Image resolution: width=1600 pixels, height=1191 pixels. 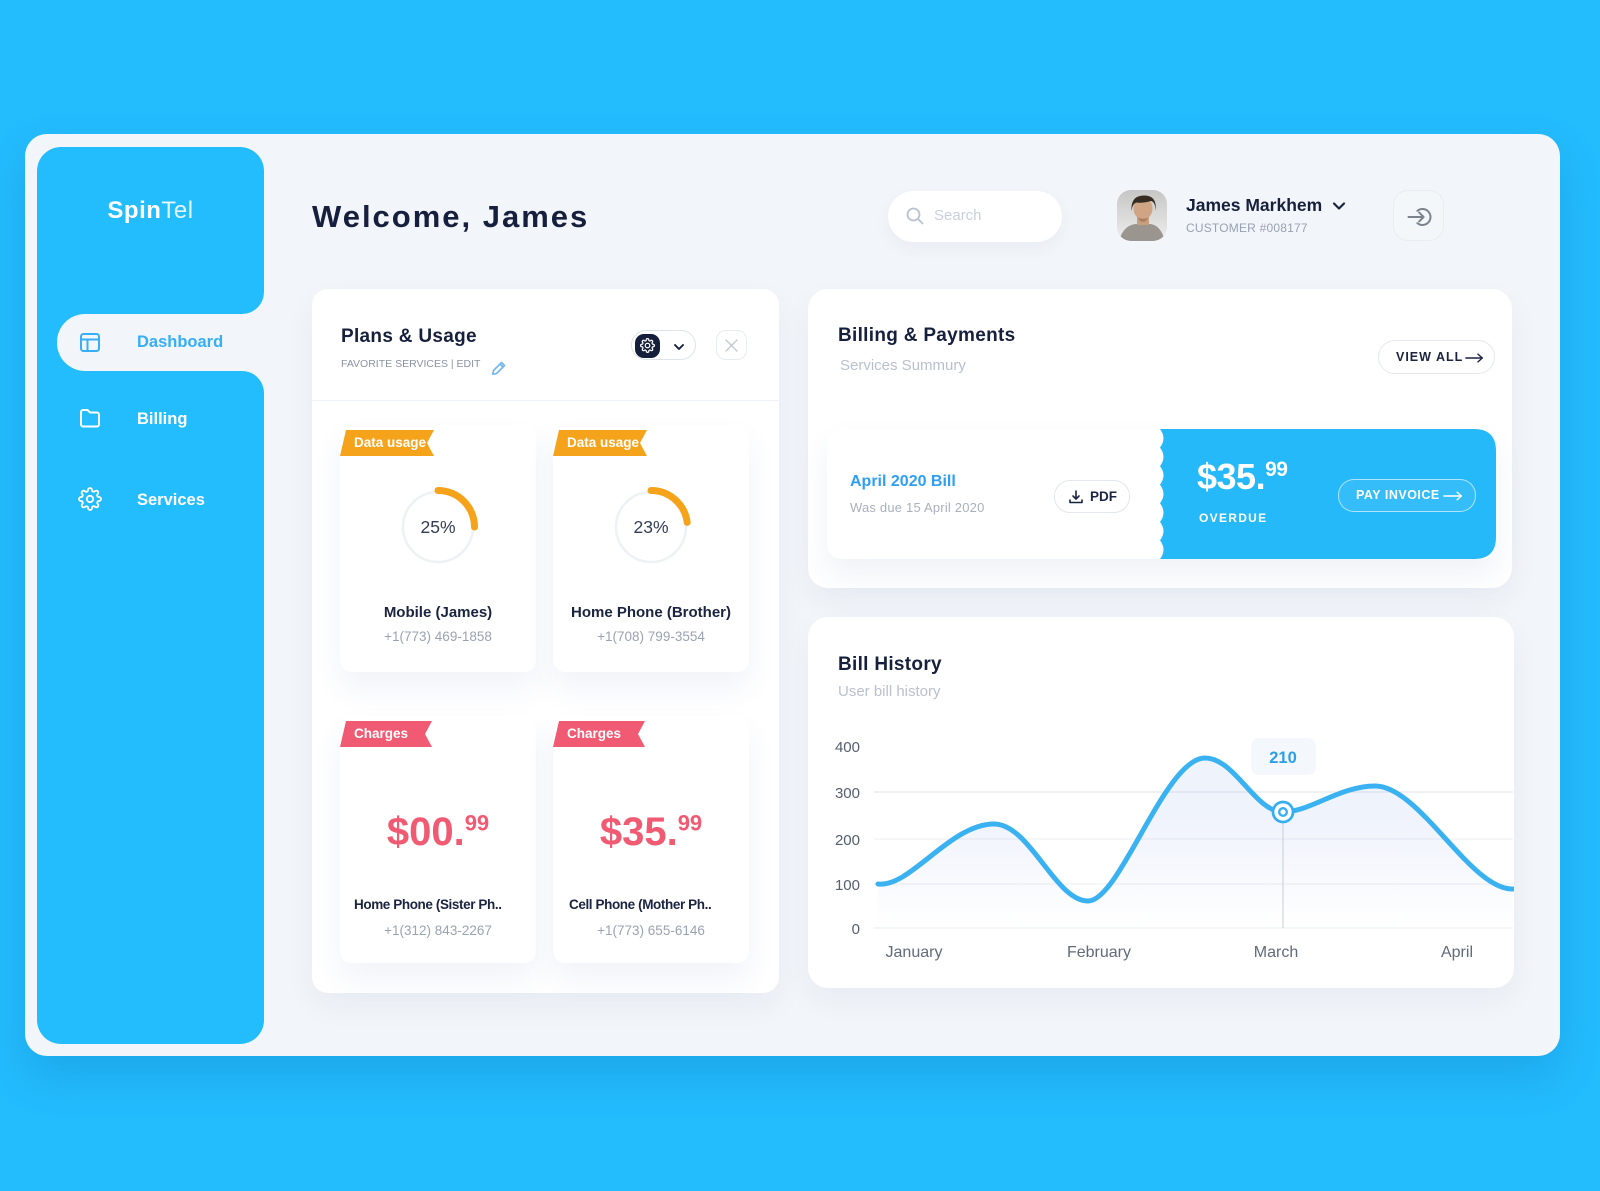 I want to click on svg-text: 210, so click(x=1283, y=758).